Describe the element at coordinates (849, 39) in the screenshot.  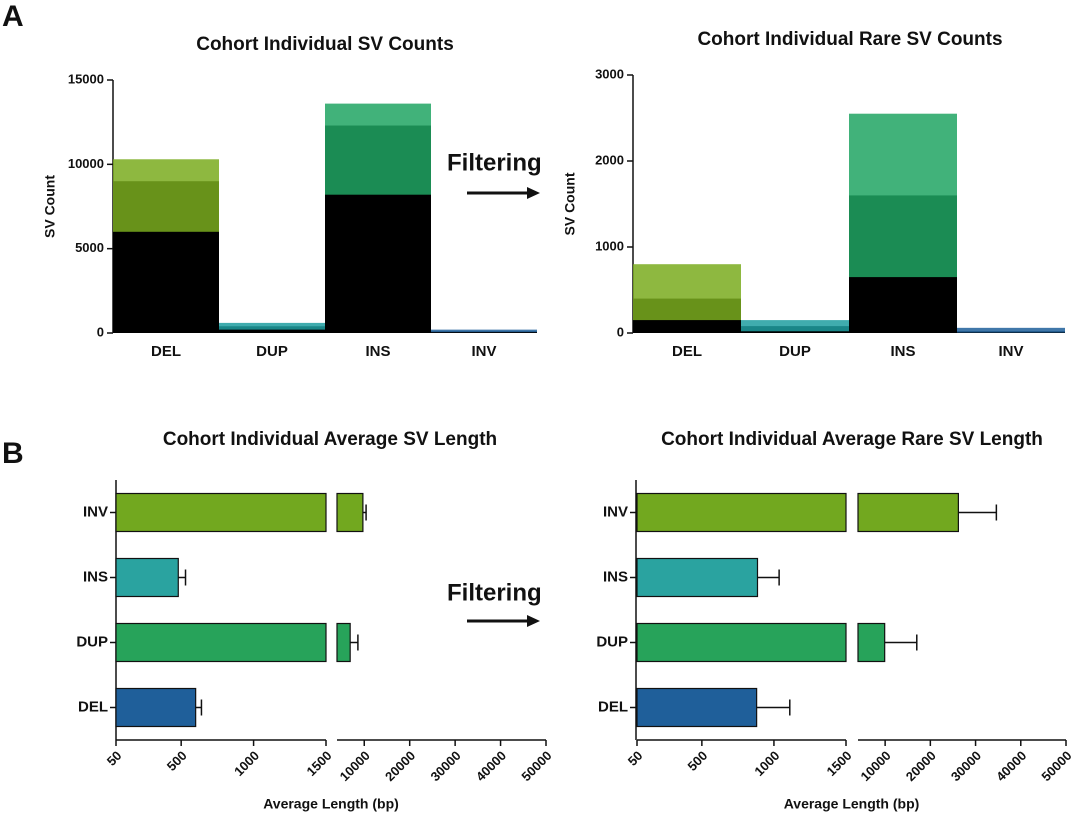
I see `chart-title: Cohort Individual Rare SV Counts` at that location.